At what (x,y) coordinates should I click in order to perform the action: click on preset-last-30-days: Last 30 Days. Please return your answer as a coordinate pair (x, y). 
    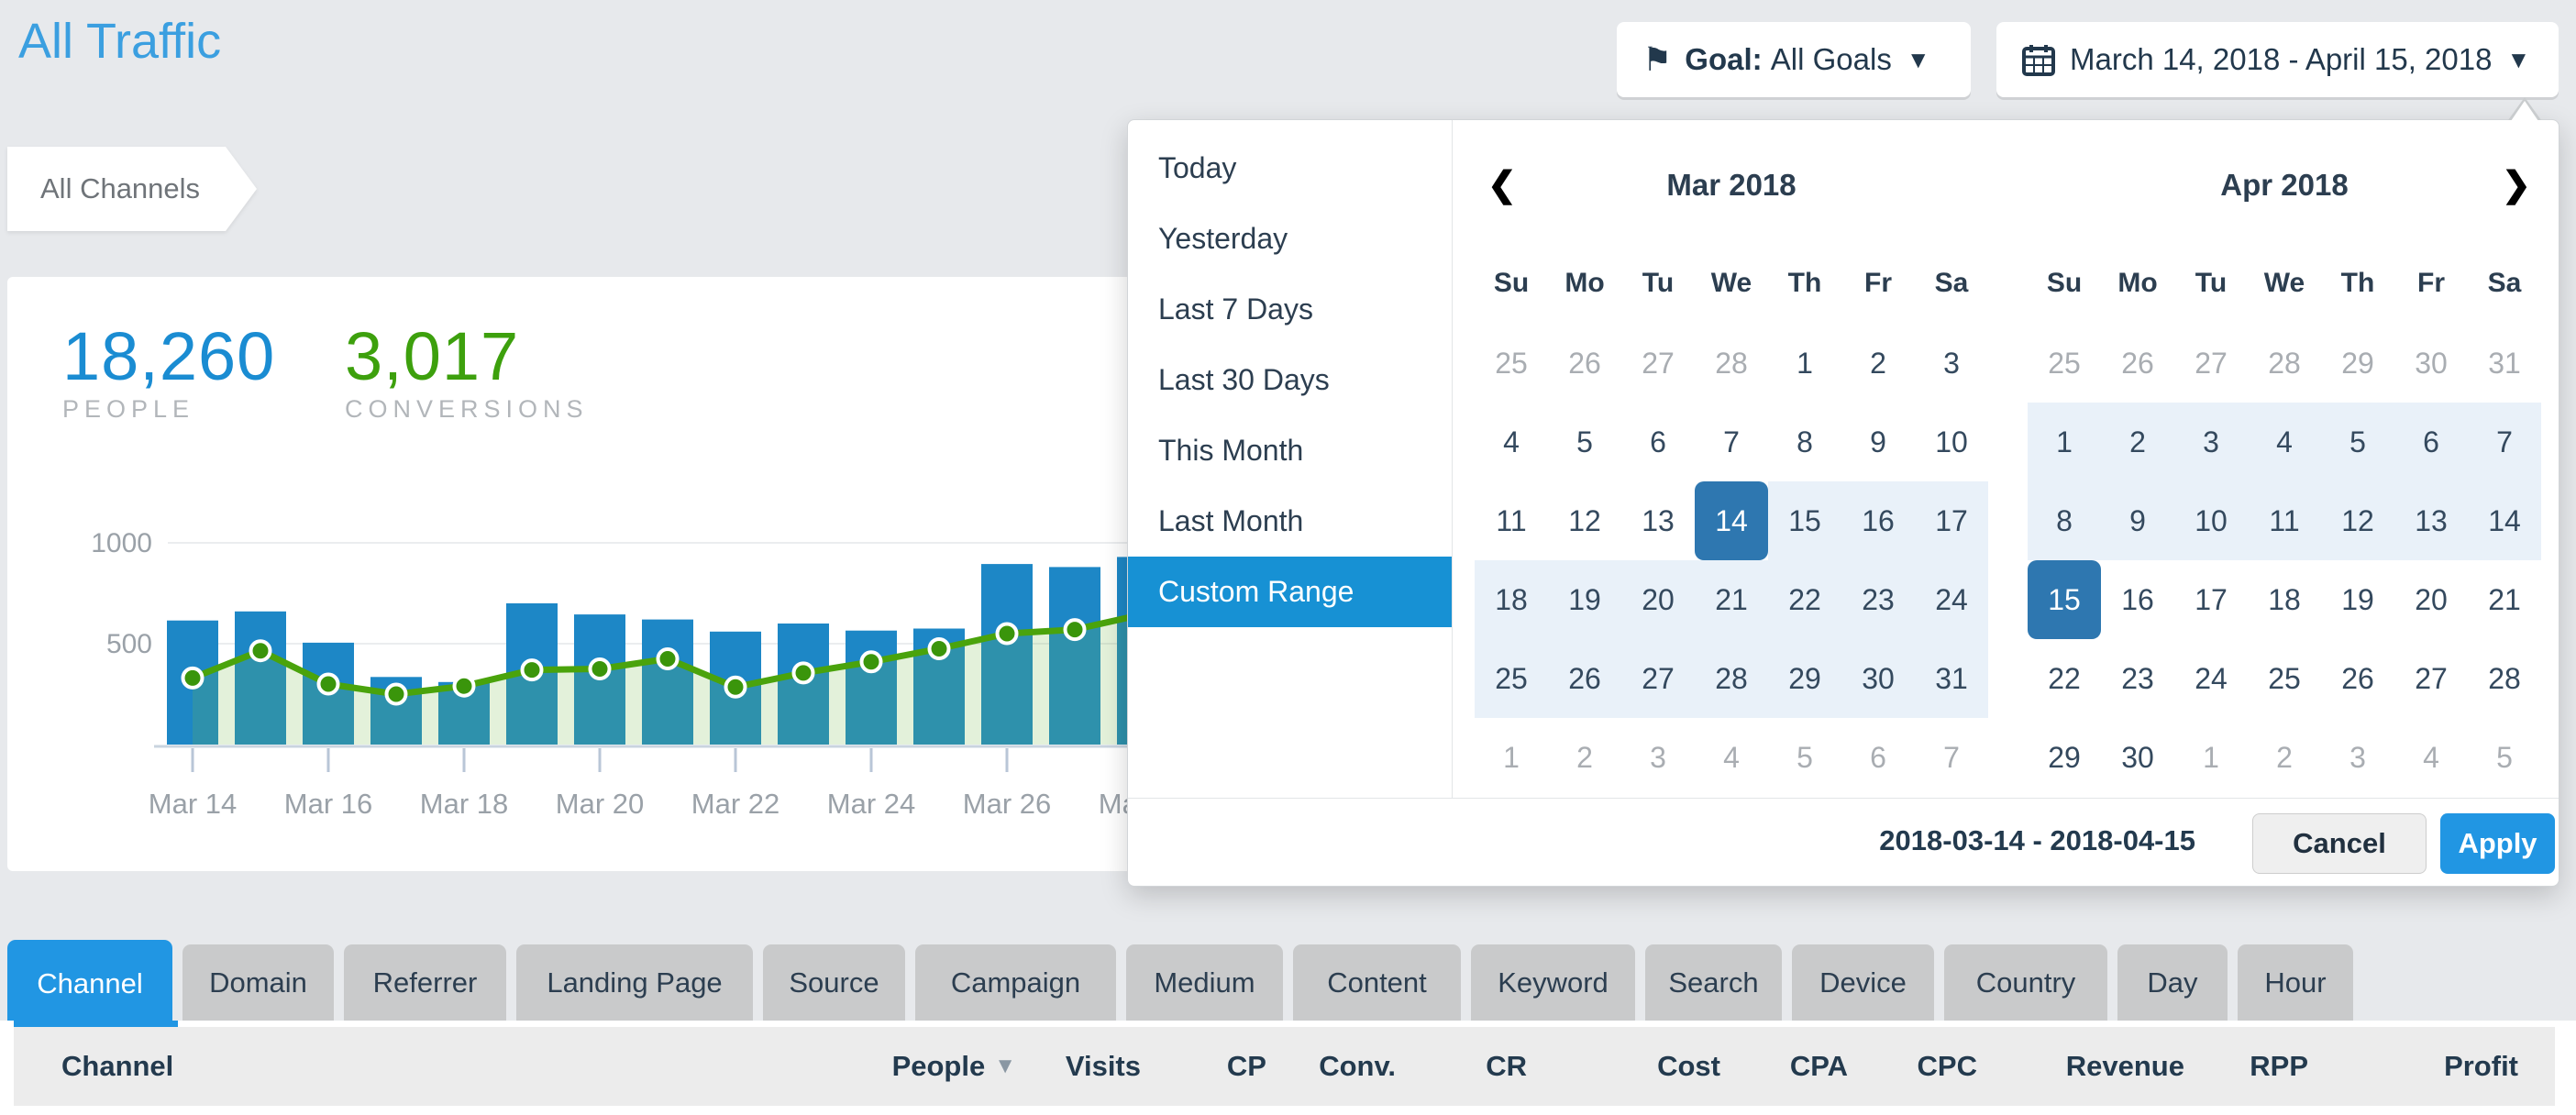
    Looking at the image, I should click on (1244, 379).